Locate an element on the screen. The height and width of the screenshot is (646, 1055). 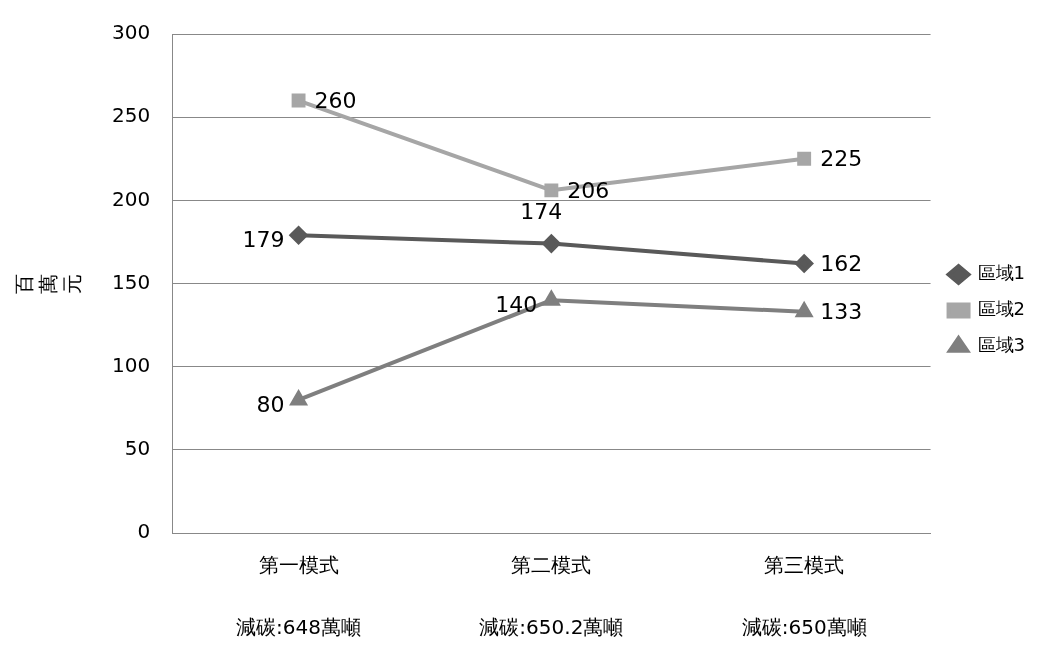
data-label: 179 is located at coordinates (263, 239).